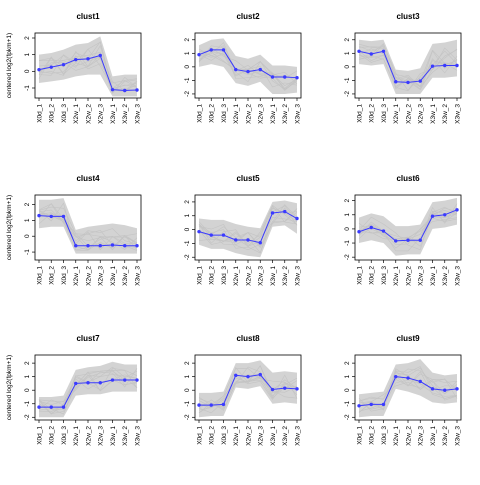 This screenshot has width=480, height=485. Describe the element at coordinates (9, 227) in the screenshot. I see `y-axis-label: centered log2(fpkm+1)` at that location.